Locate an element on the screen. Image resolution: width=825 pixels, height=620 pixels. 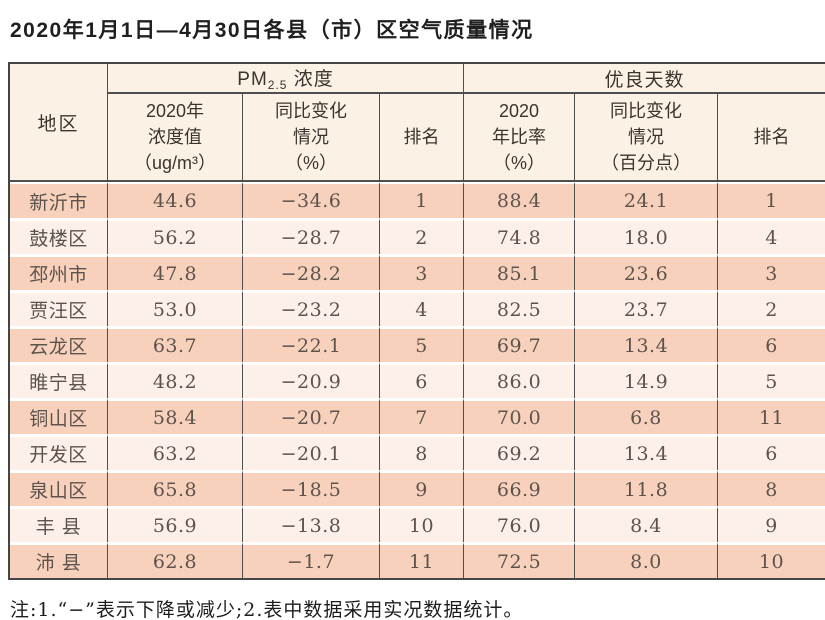
pm25-rank-cell: 6 is located at coordinates (422, 380).